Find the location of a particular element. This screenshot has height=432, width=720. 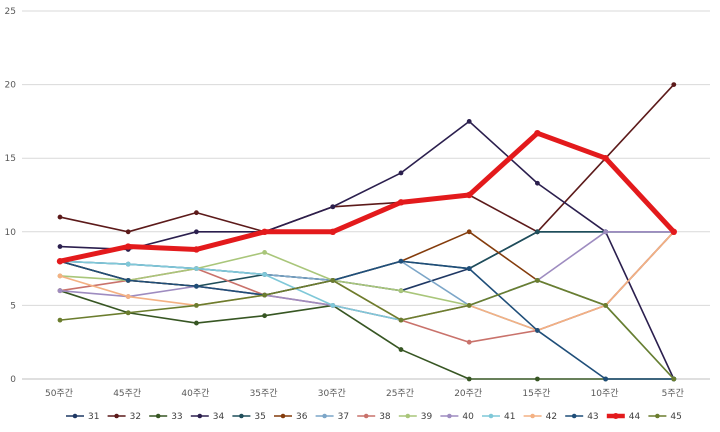

legend-item-45: 45 is located at coordinates (665, 417).